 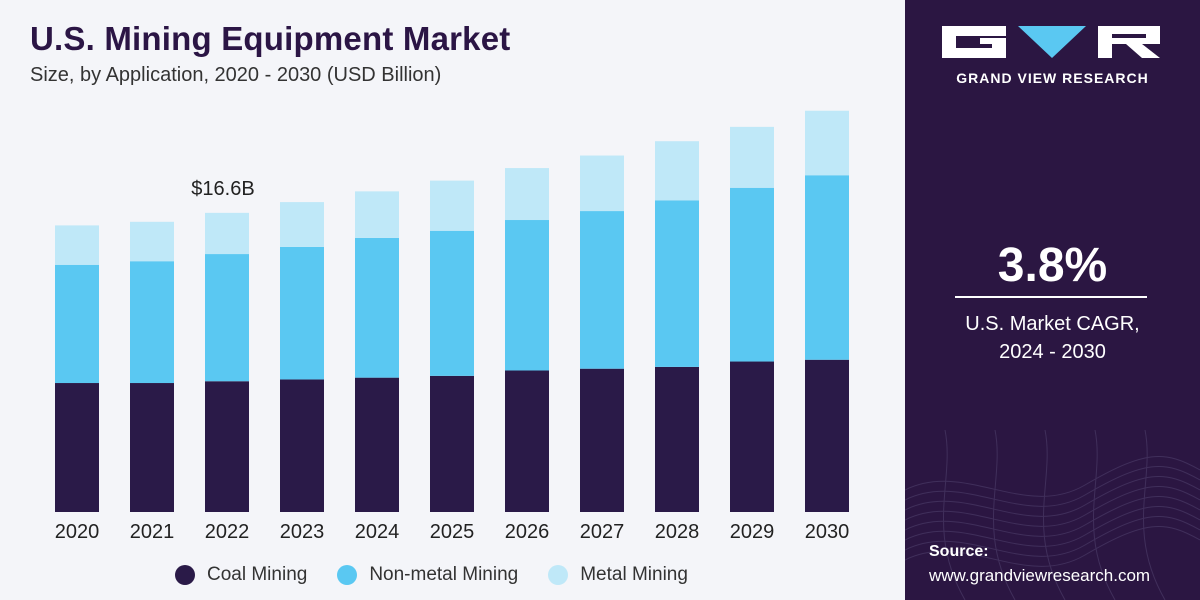 What do you see at coordinates (377, 532) in the screenshot?
I see `x-tick-label: 2024` at bounding box center [377, 532].